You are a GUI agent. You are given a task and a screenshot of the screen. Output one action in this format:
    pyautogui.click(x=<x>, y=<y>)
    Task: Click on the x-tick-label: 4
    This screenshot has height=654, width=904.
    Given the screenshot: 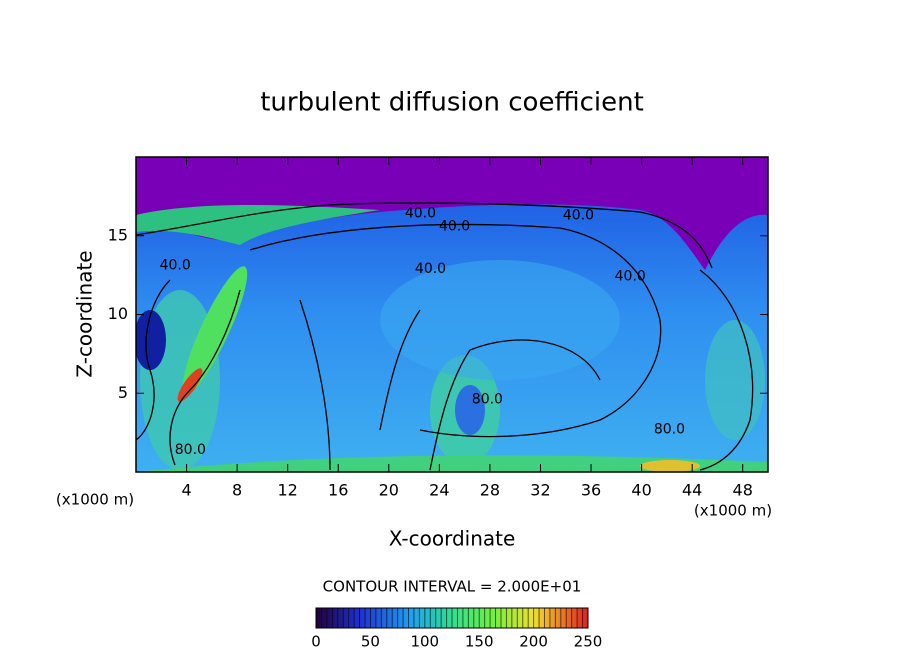 What is the action you would take?
    pyautogui.click(x=186, y=490)
    